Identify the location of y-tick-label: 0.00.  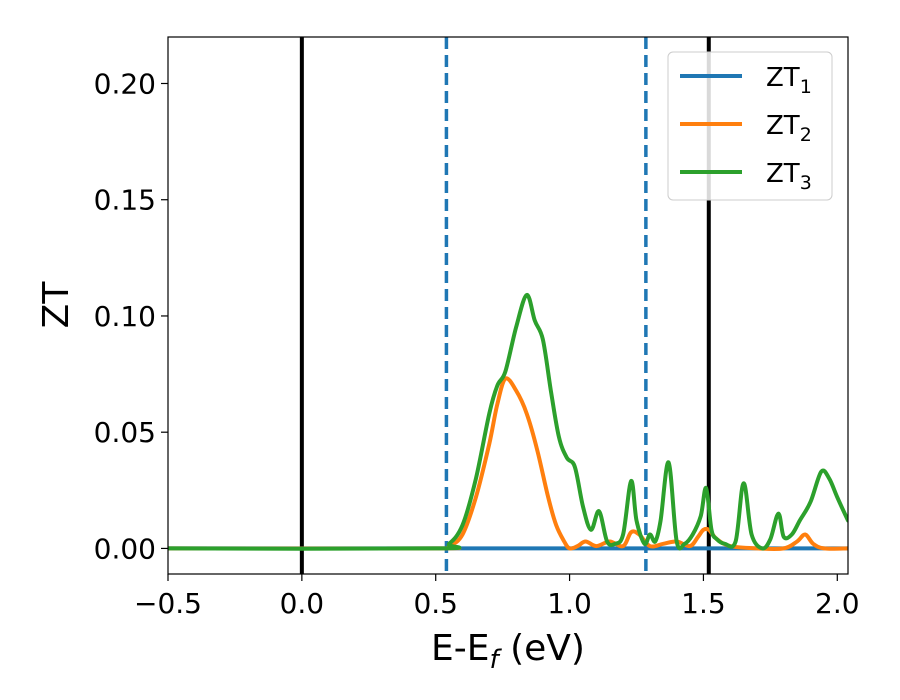
(125, 548).